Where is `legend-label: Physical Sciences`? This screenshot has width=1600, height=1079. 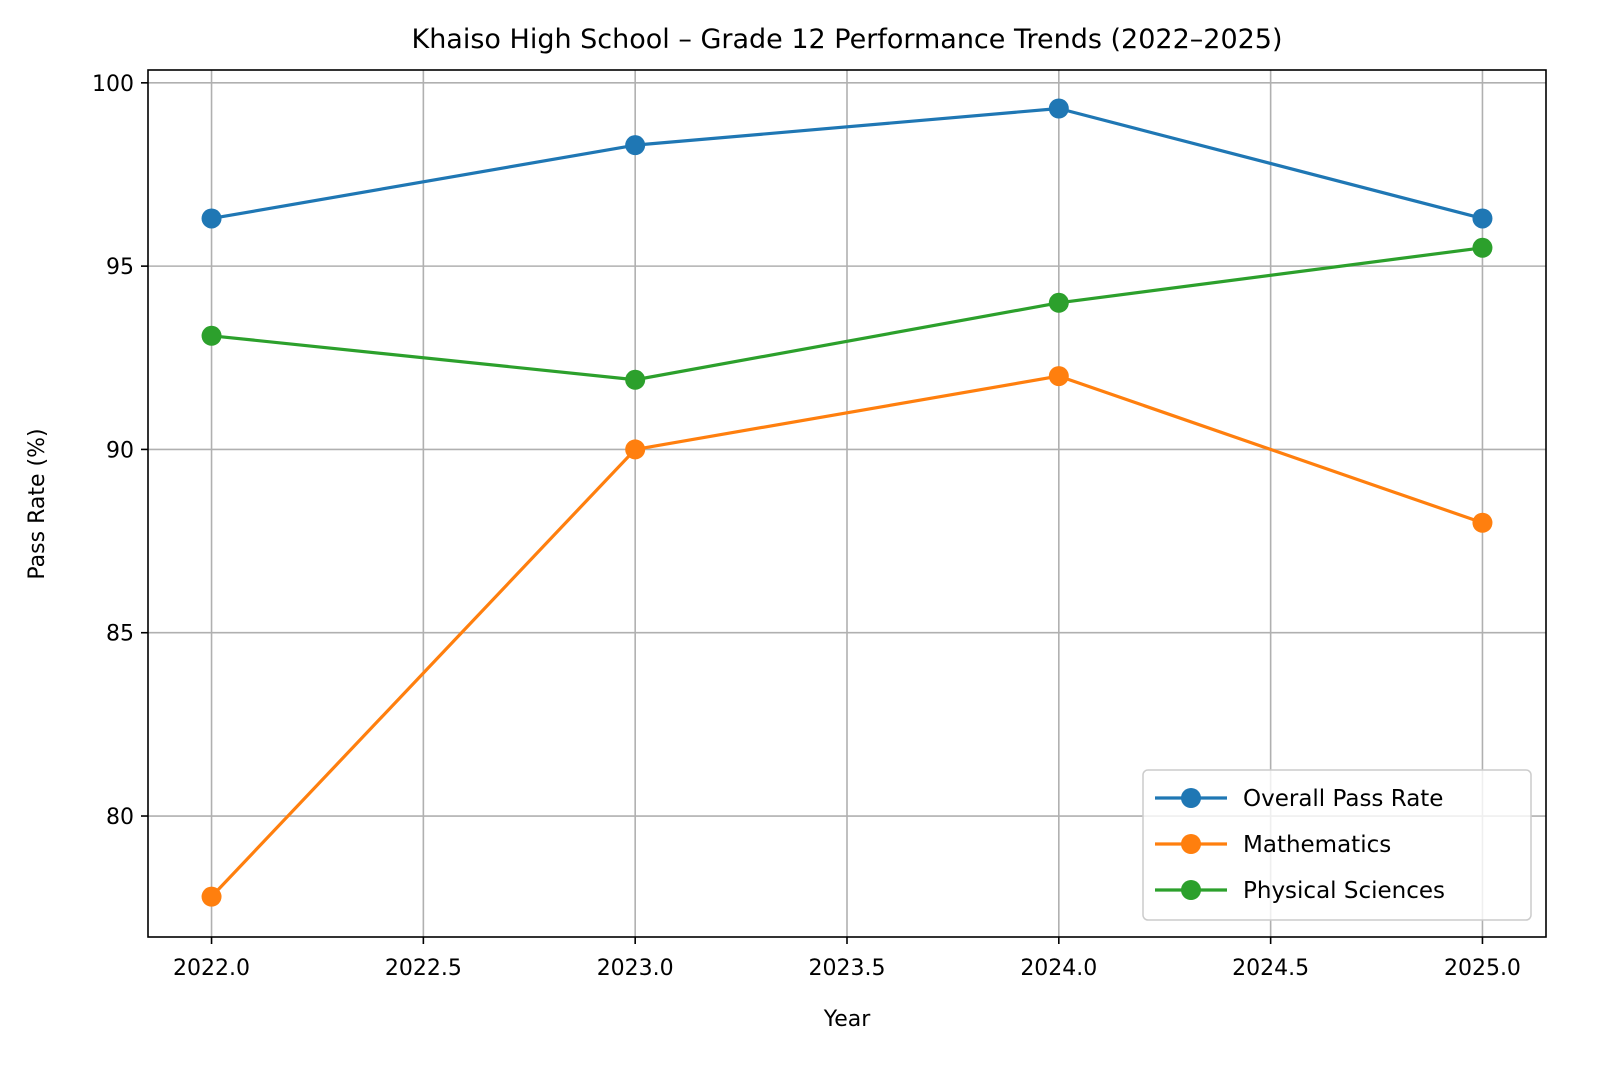
legend-label: Physical Sciences is located at coordinates (1344, 891).